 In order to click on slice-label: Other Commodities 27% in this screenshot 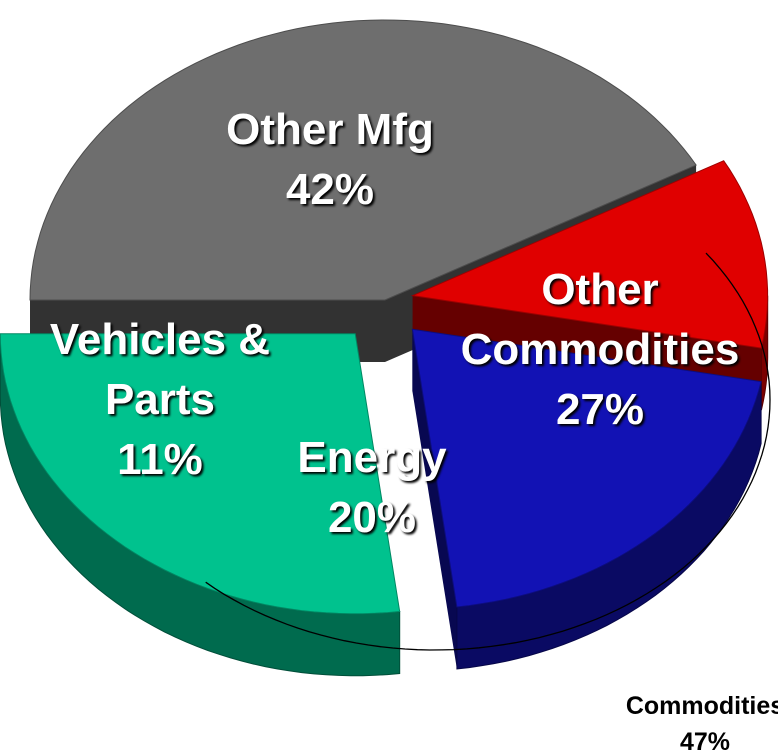, I will do `click(600, 350)`.